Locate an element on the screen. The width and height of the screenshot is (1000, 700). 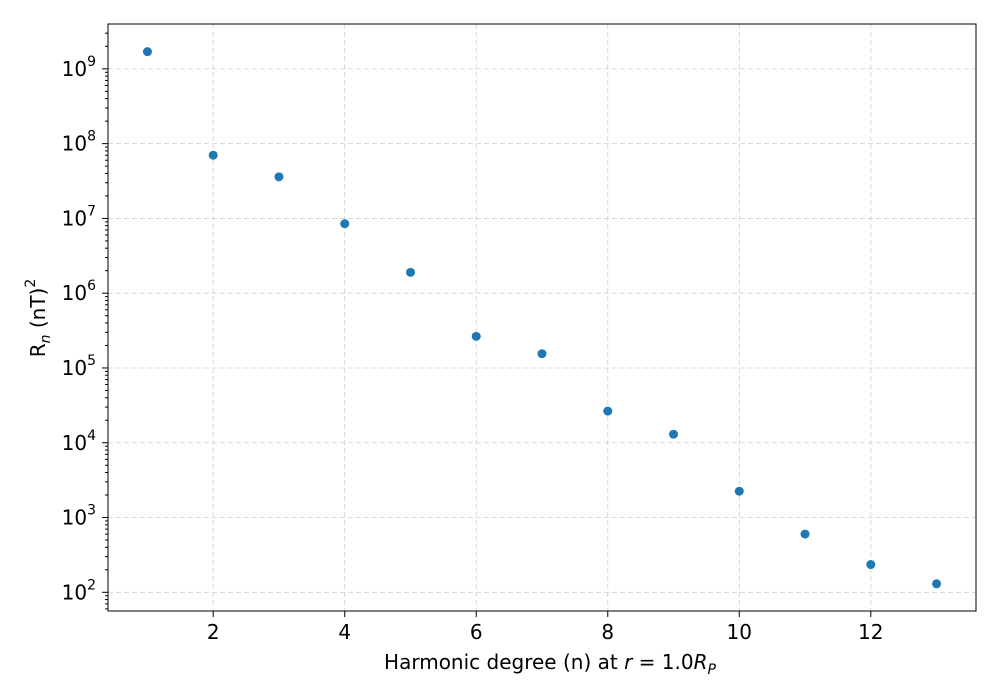
y-axis-label-unit: (nT) is located at coordinates (38, 311).